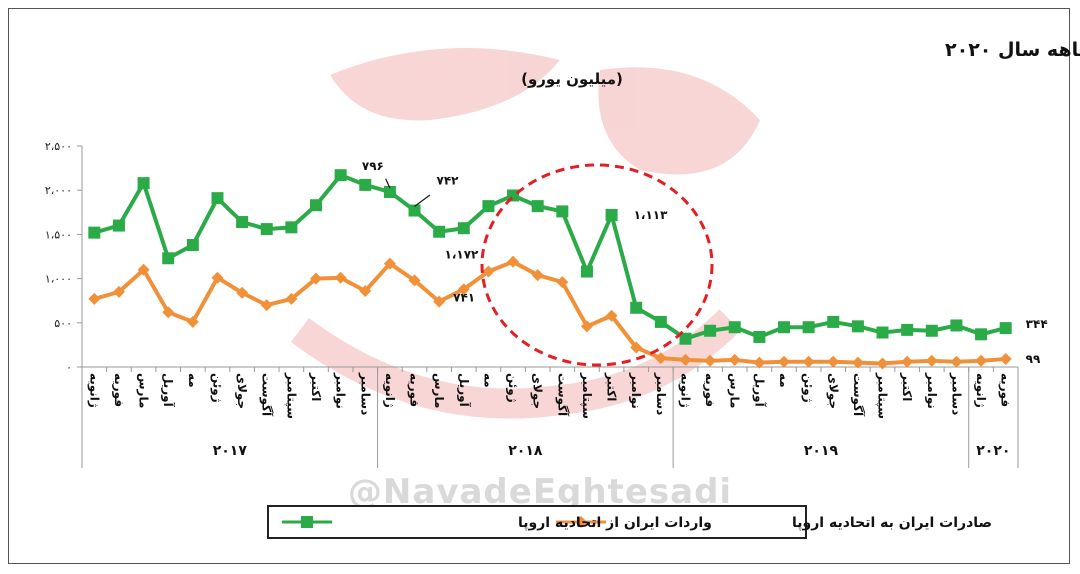 The image size is (1080, 574). I want to click on highlight-circle, so click(597, 265).